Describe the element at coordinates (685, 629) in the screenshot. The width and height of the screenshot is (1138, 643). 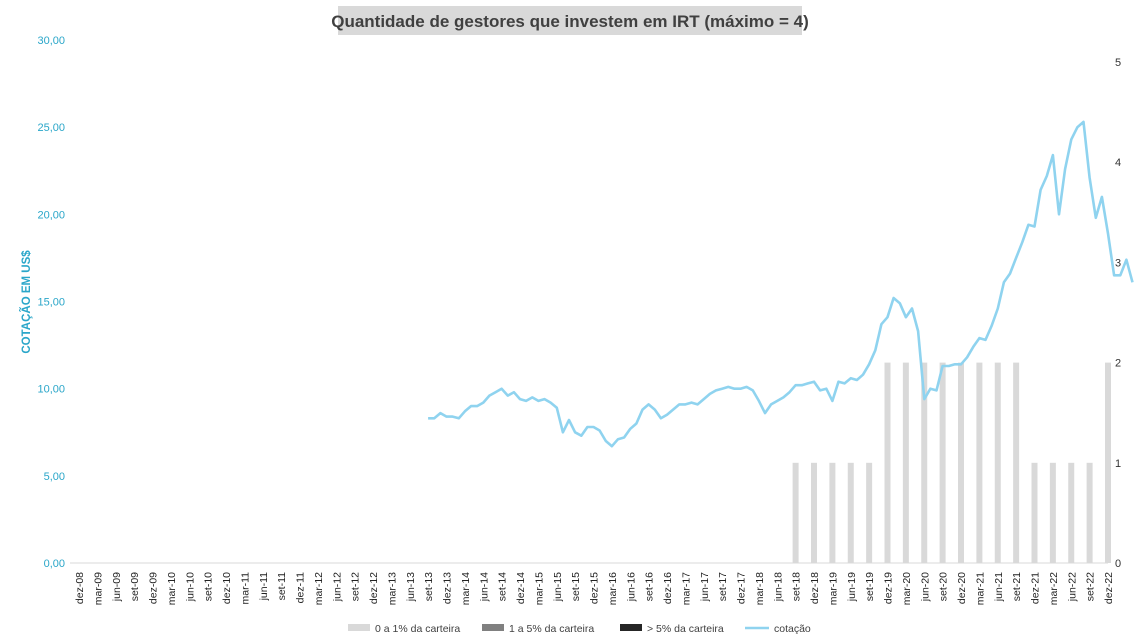
I see `legend-label: > 5% da carteira` at that location.